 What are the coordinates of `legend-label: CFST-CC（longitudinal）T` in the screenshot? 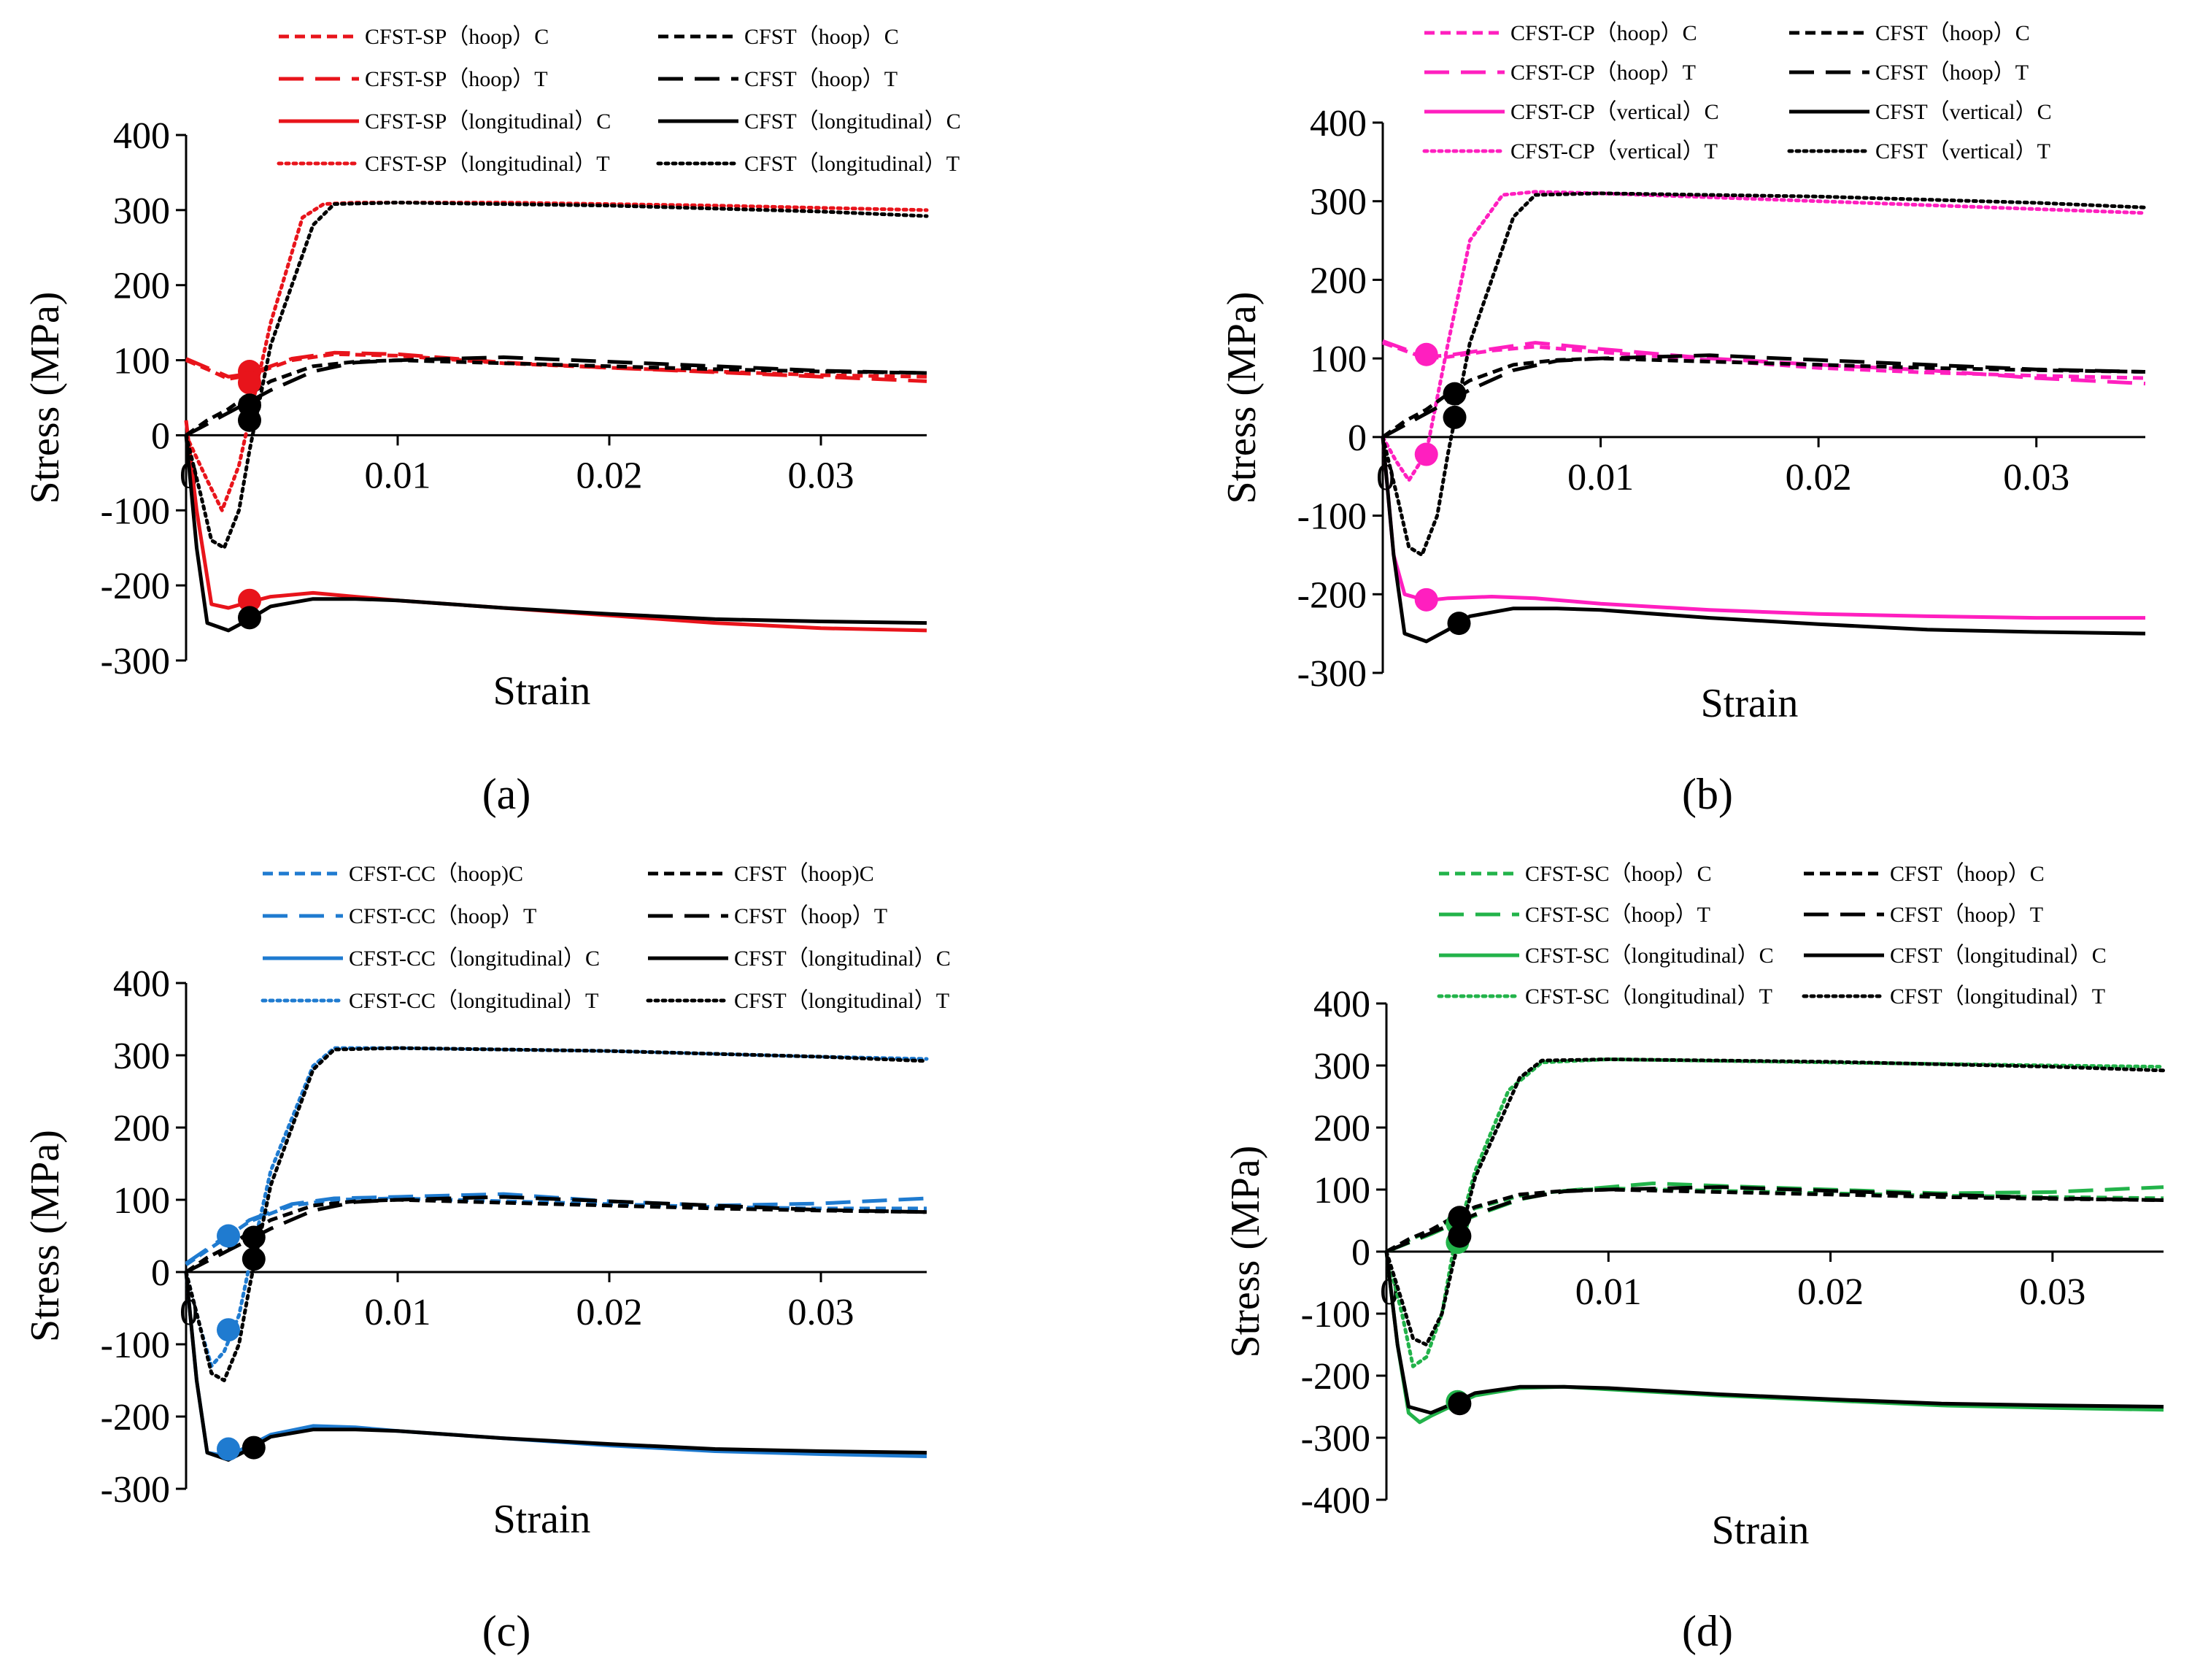 It's located at (473, 1001).